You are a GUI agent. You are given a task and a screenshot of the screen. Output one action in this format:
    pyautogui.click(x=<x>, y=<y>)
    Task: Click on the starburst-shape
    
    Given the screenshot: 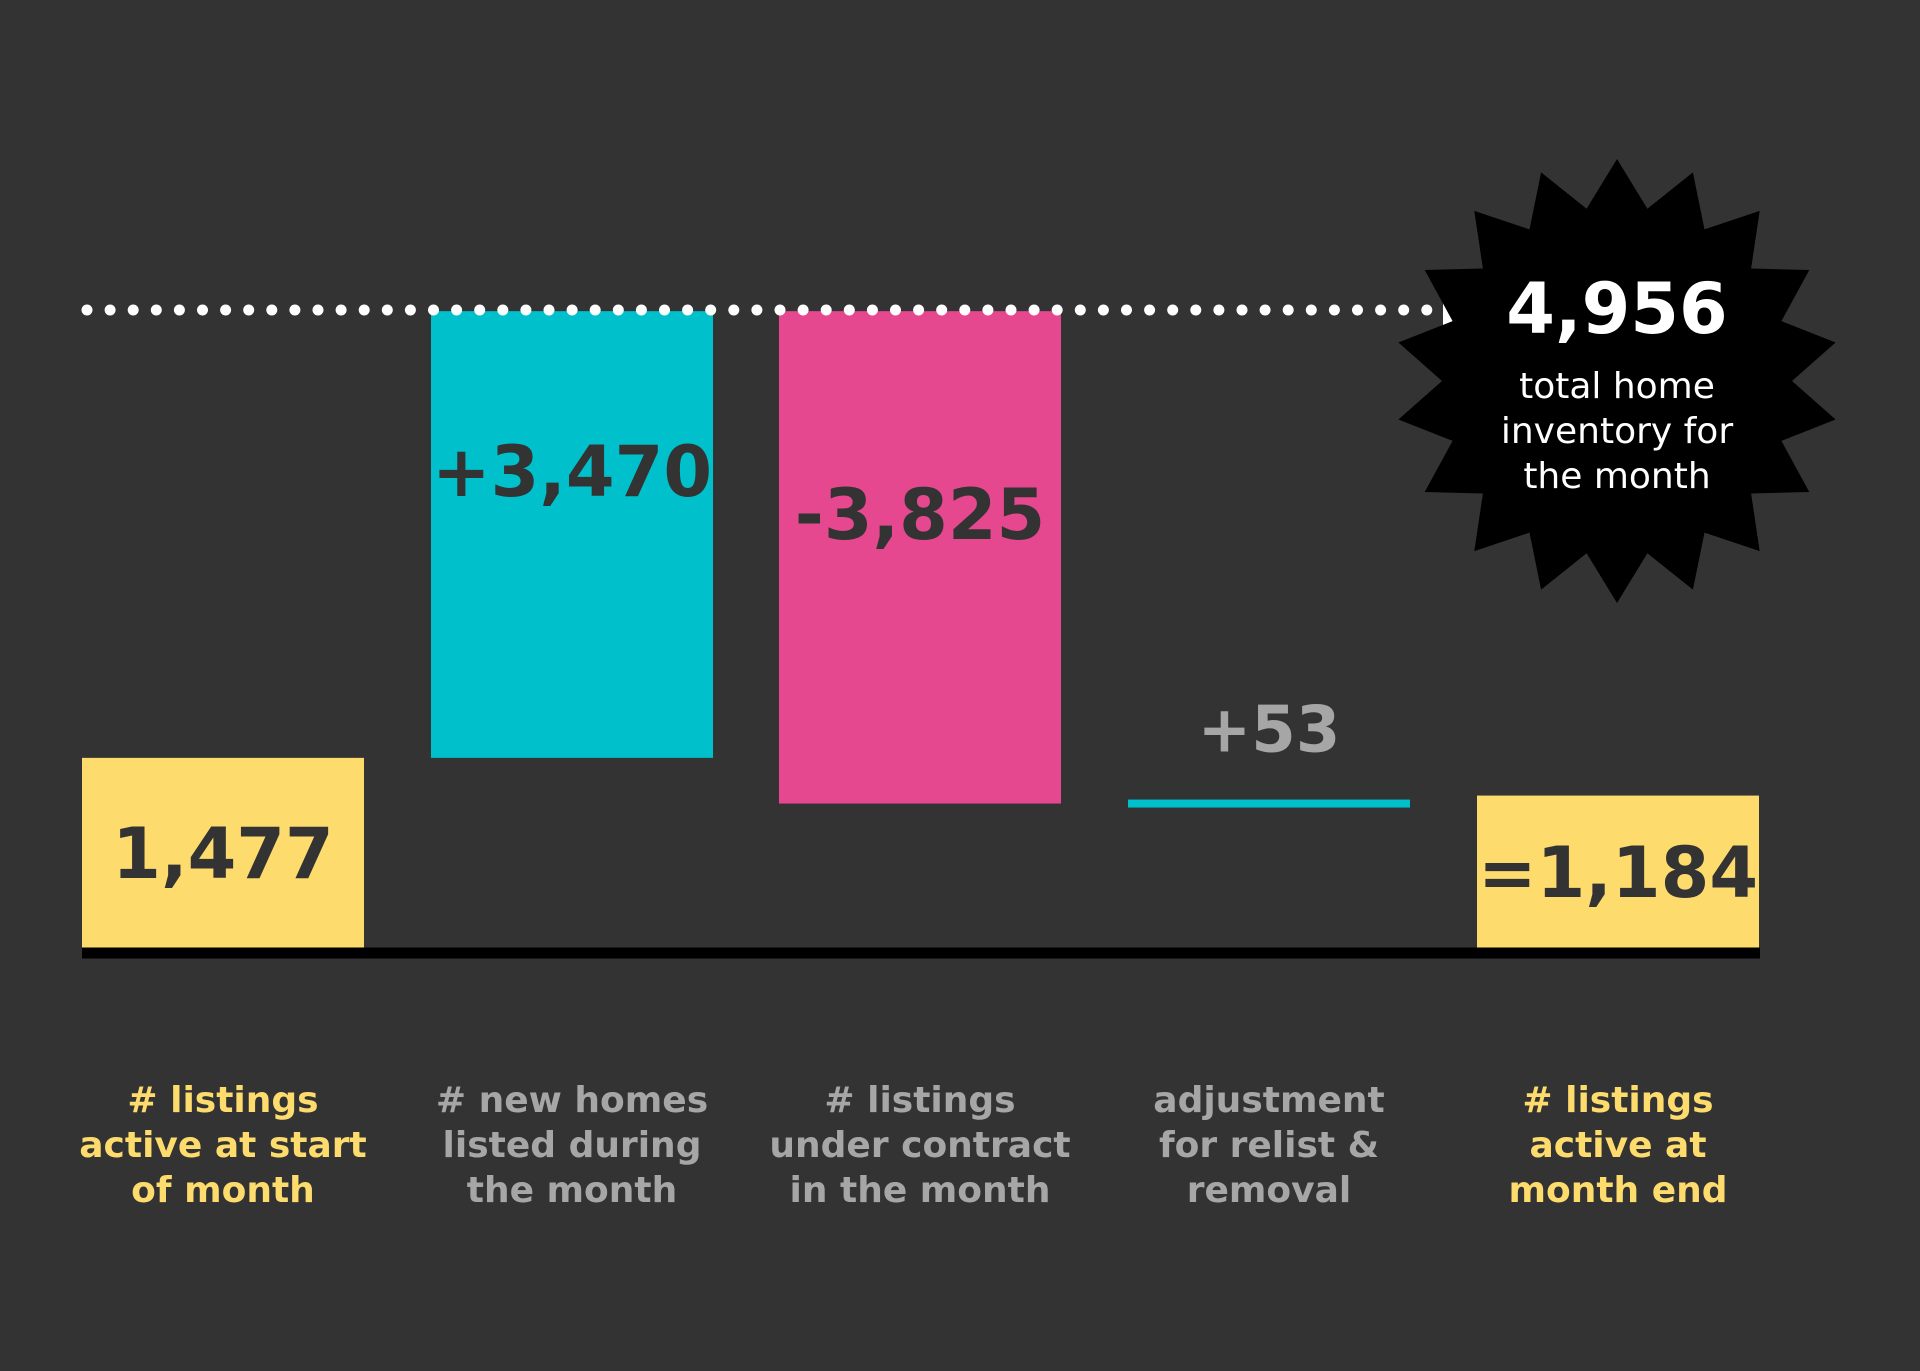 What is the action you would take?
    pyautogui.click(x=1617, y=381)
    